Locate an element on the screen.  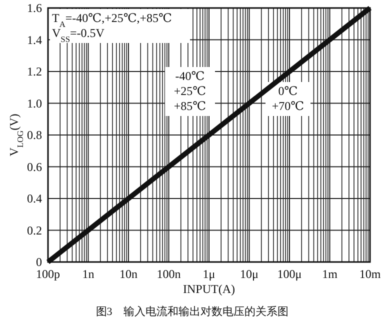
x-tick-label: 1n is located at coordinates (88, 274).